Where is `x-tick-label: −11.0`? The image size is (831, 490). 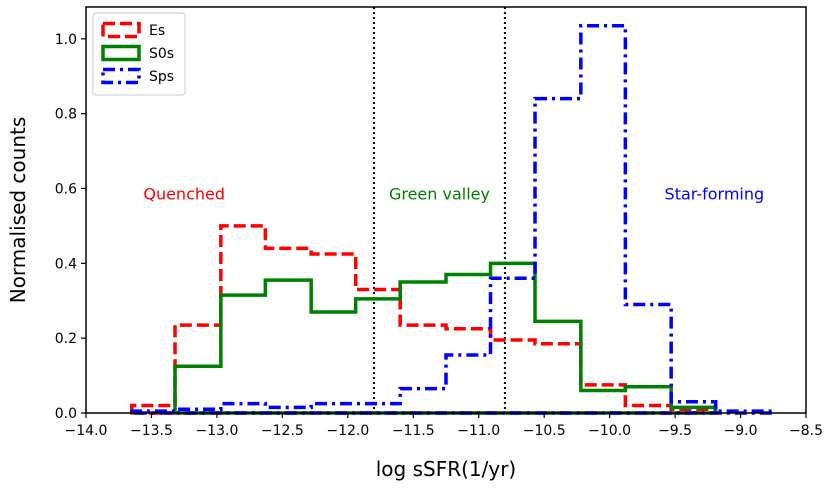 x-tick-label: −11.0 is located at coordinates (478, 431).